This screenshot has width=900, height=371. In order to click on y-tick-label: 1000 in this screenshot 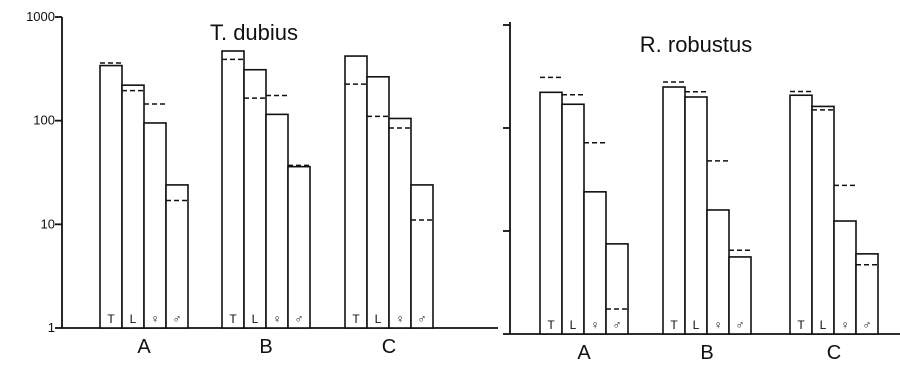, I will do `click(40, 16)`.